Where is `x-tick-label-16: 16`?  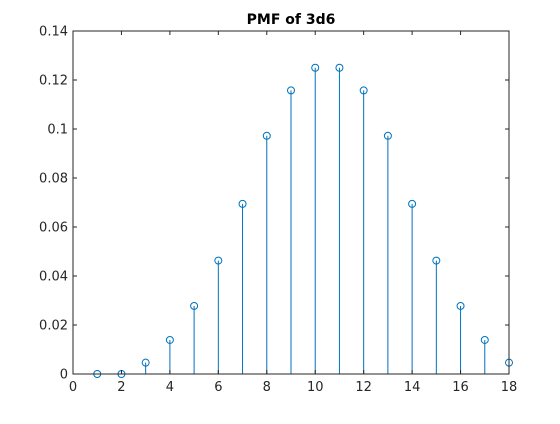 x-tick-label-16: 16 is located at coordinates (460, 387).